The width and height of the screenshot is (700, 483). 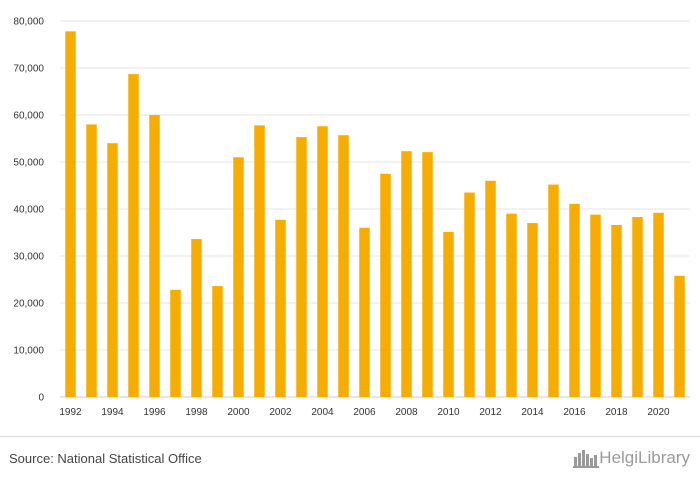 I want to click on bar-2018, so click(x=616, y=310).